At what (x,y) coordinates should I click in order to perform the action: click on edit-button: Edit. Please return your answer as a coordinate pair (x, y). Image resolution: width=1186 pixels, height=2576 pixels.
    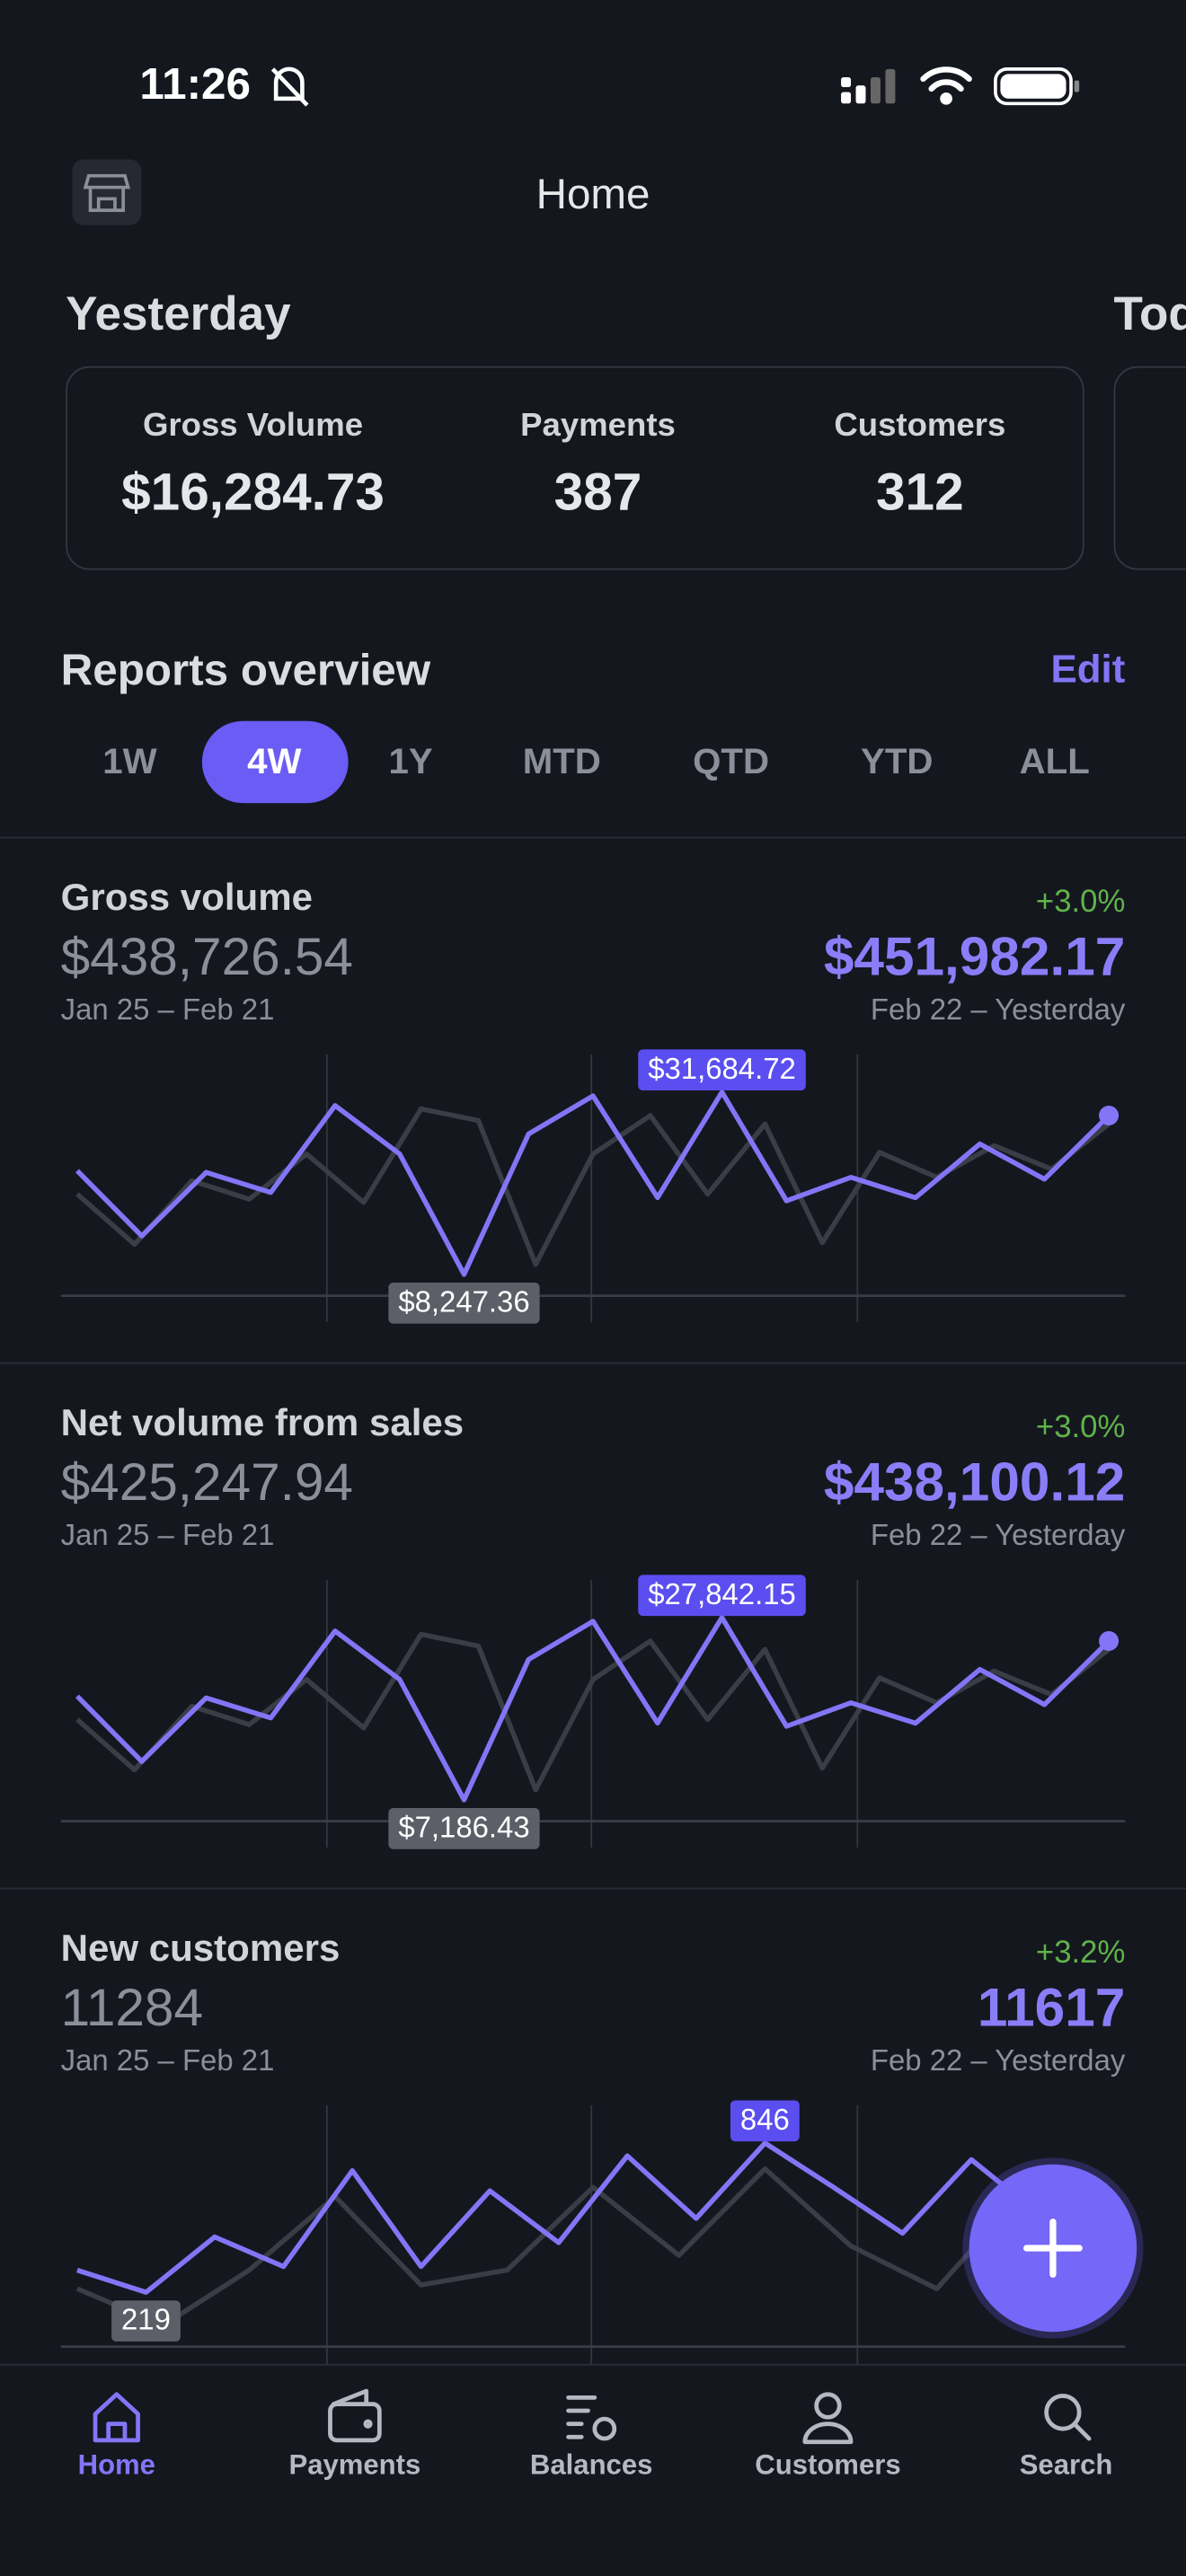
    Looking at the image, I should click on (1088, 669).